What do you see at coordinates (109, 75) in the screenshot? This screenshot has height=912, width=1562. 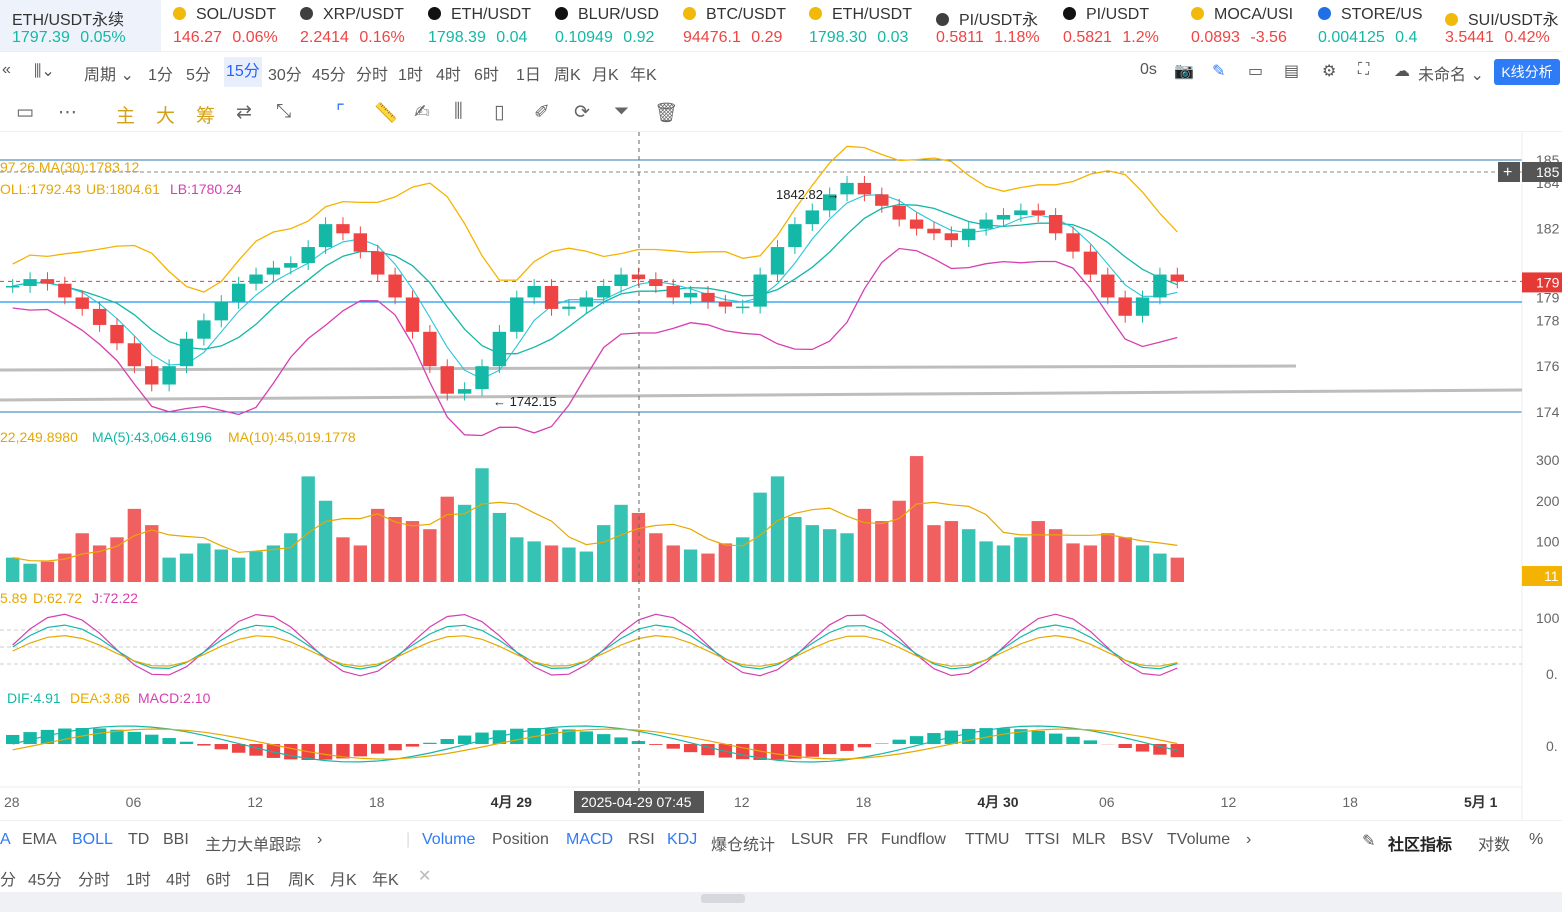 I see `period-dropdown: 周期 ⌄` at bounding box center [109, 75].